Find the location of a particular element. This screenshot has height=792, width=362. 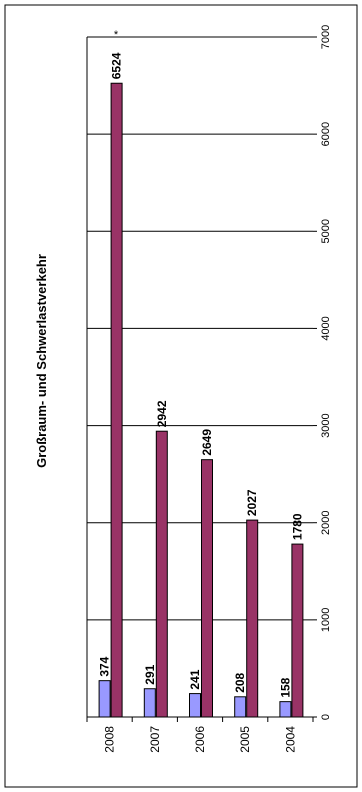

data-label-2006-series-1: 241 is located at coordinates (195, 679).